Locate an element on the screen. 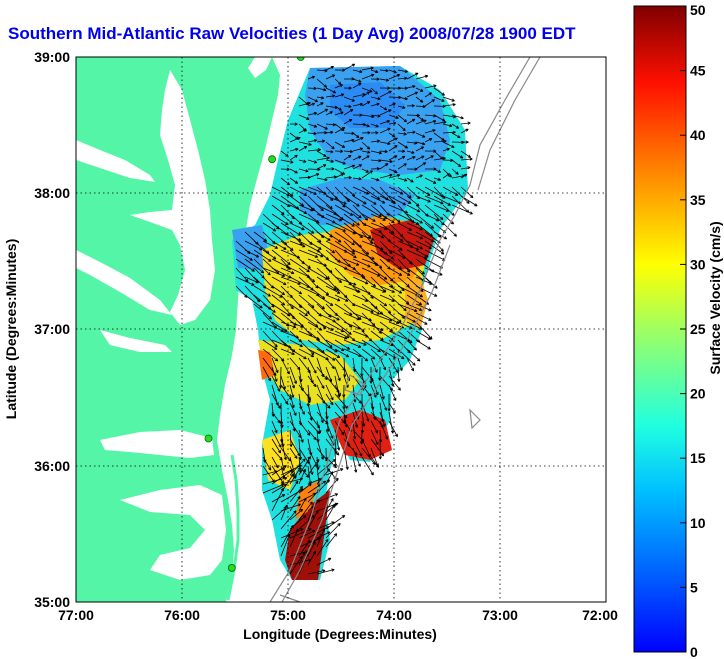 The image size is (724, 659). x-axis-title: Longitude (Degrees:Minutes) is located at coordinates (340, 634).